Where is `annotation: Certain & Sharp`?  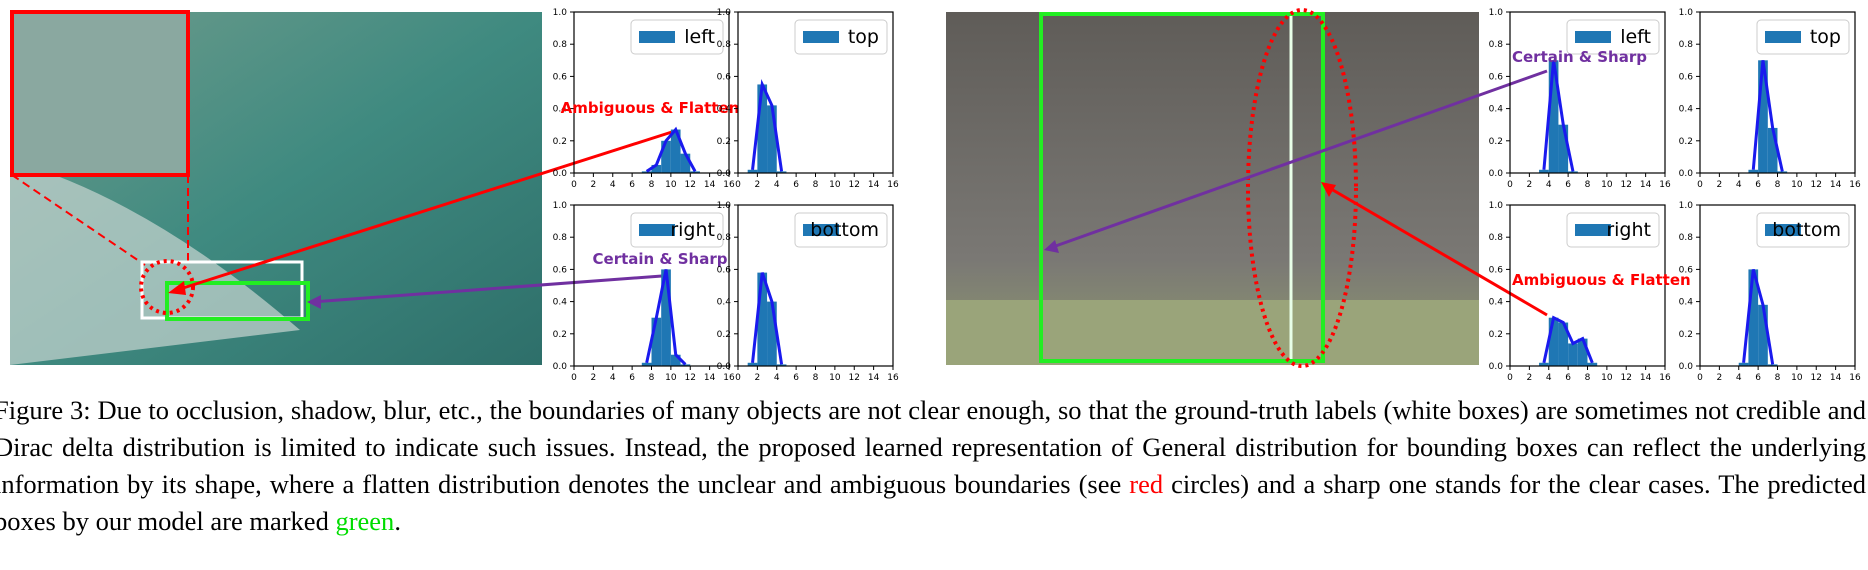
annotation: Certain & Sharp is located at coordinates (660, 259).